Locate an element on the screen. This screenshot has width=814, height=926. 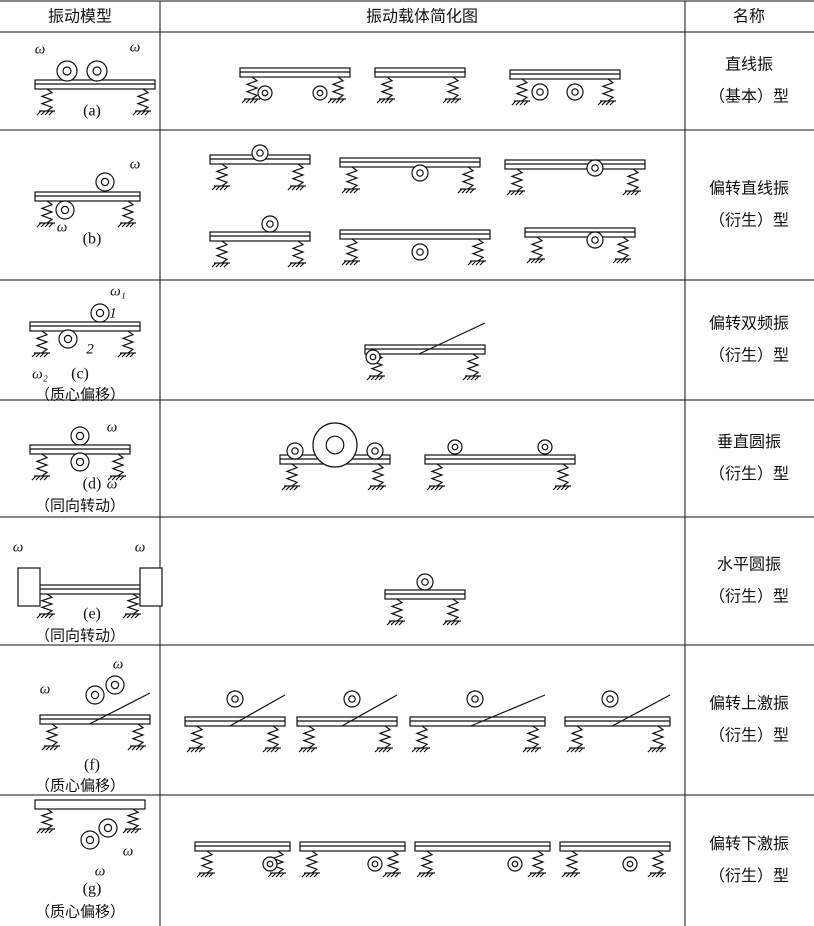
model-symbol: ω₁ is located at coordinates (118, 291).